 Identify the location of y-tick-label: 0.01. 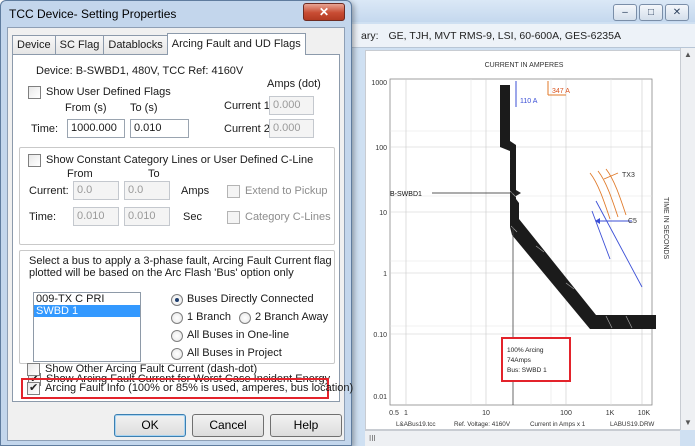
(380, 397).